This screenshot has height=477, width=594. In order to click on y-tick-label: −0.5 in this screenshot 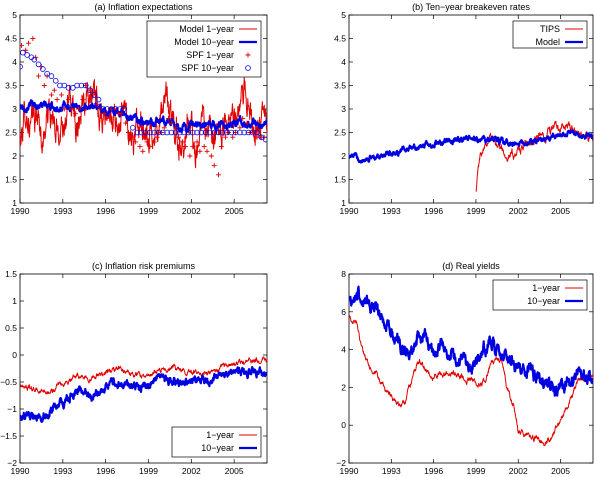, I will do `click(8, 382)`.